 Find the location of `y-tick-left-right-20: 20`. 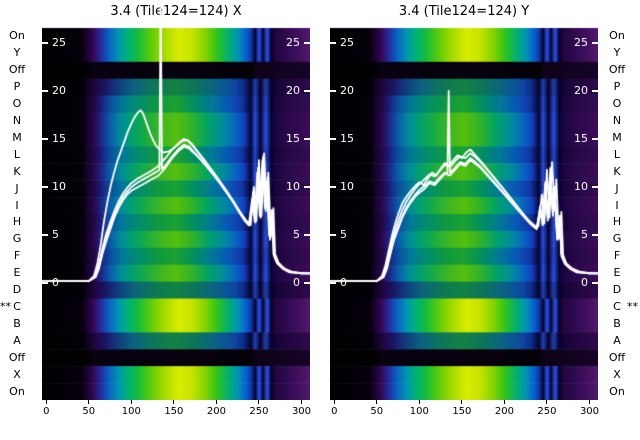

y-tick-left-right-20: 20 is located at coordinates (298, 91).